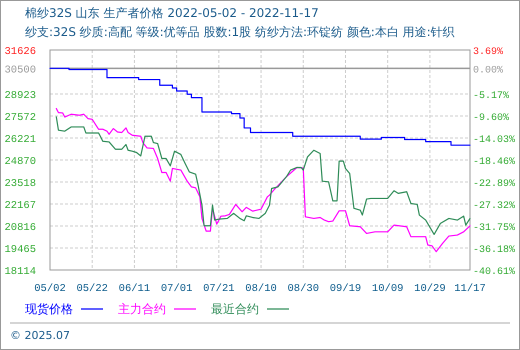 This screenshot has width=520, height=350. Describe the element at coordinates (304, 289) in the screenshot. I see `x-tick-label: 08/30` at that location.